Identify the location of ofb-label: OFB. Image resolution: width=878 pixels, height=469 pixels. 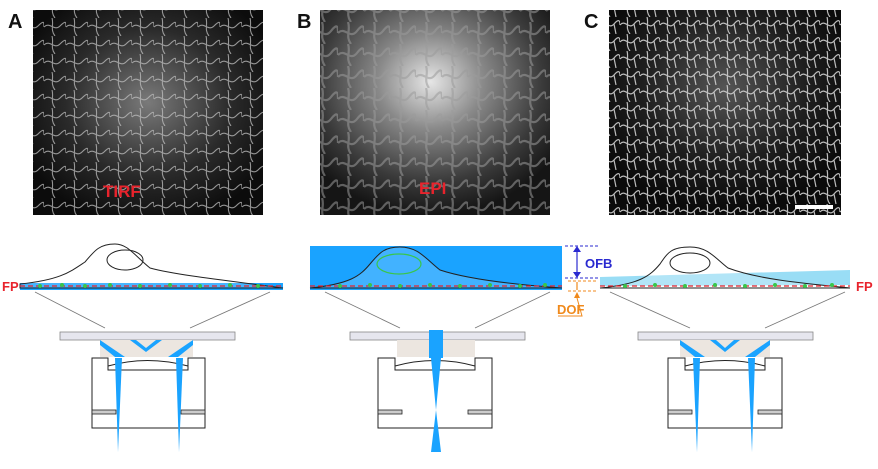
(598, 263).